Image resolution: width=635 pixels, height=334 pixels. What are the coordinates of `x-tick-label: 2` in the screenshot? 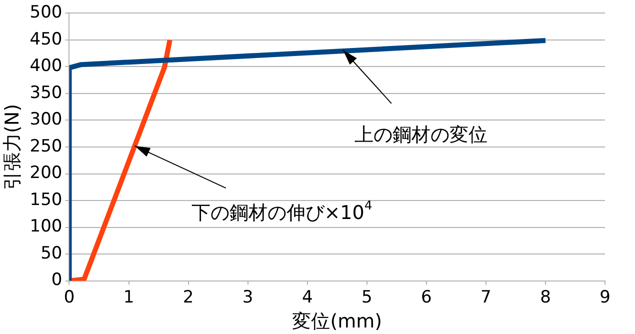 It's located at (188, 297).